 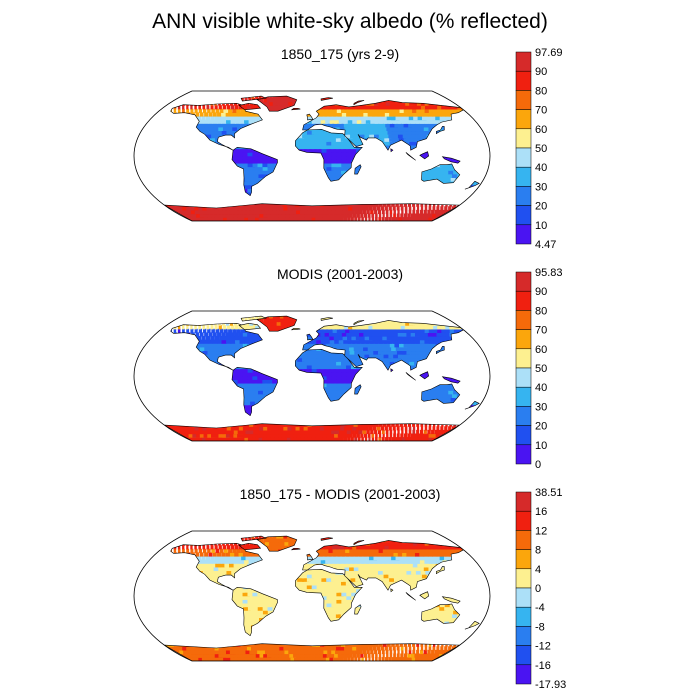 I want to click on colorbar-label: 38.51, so click(x=549, y=493).